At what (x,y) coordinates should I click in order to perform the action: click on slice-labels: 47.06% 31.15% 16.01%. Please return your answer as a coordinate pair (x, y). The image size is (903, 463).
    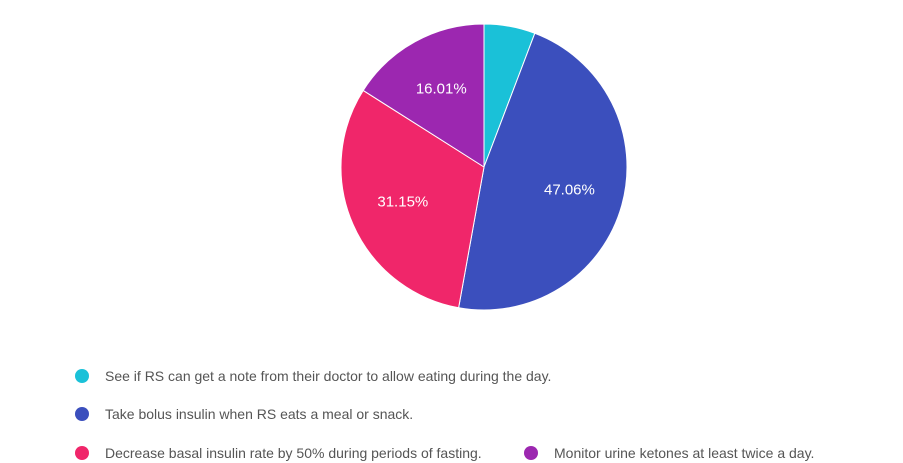
    Looking at the image, I should click on (485, 145).